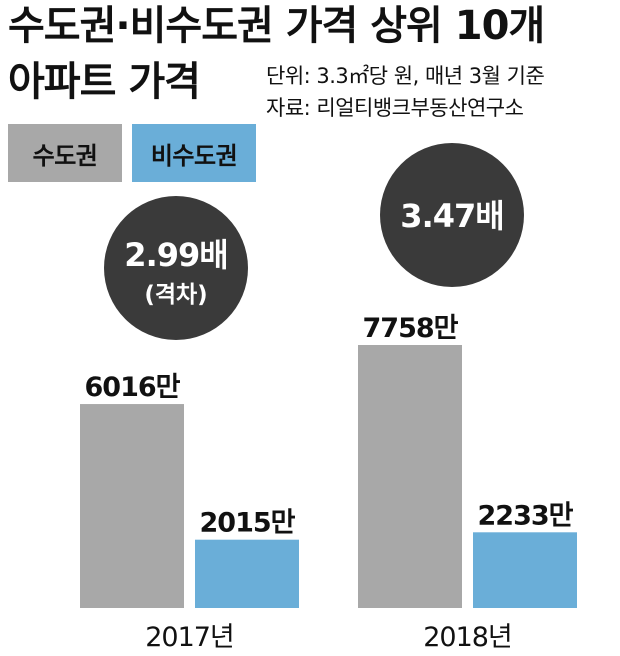 The width and height of the screenshot is (620, 656). I want to click on ratio-value-label: 2.99배, so click(175, 255).